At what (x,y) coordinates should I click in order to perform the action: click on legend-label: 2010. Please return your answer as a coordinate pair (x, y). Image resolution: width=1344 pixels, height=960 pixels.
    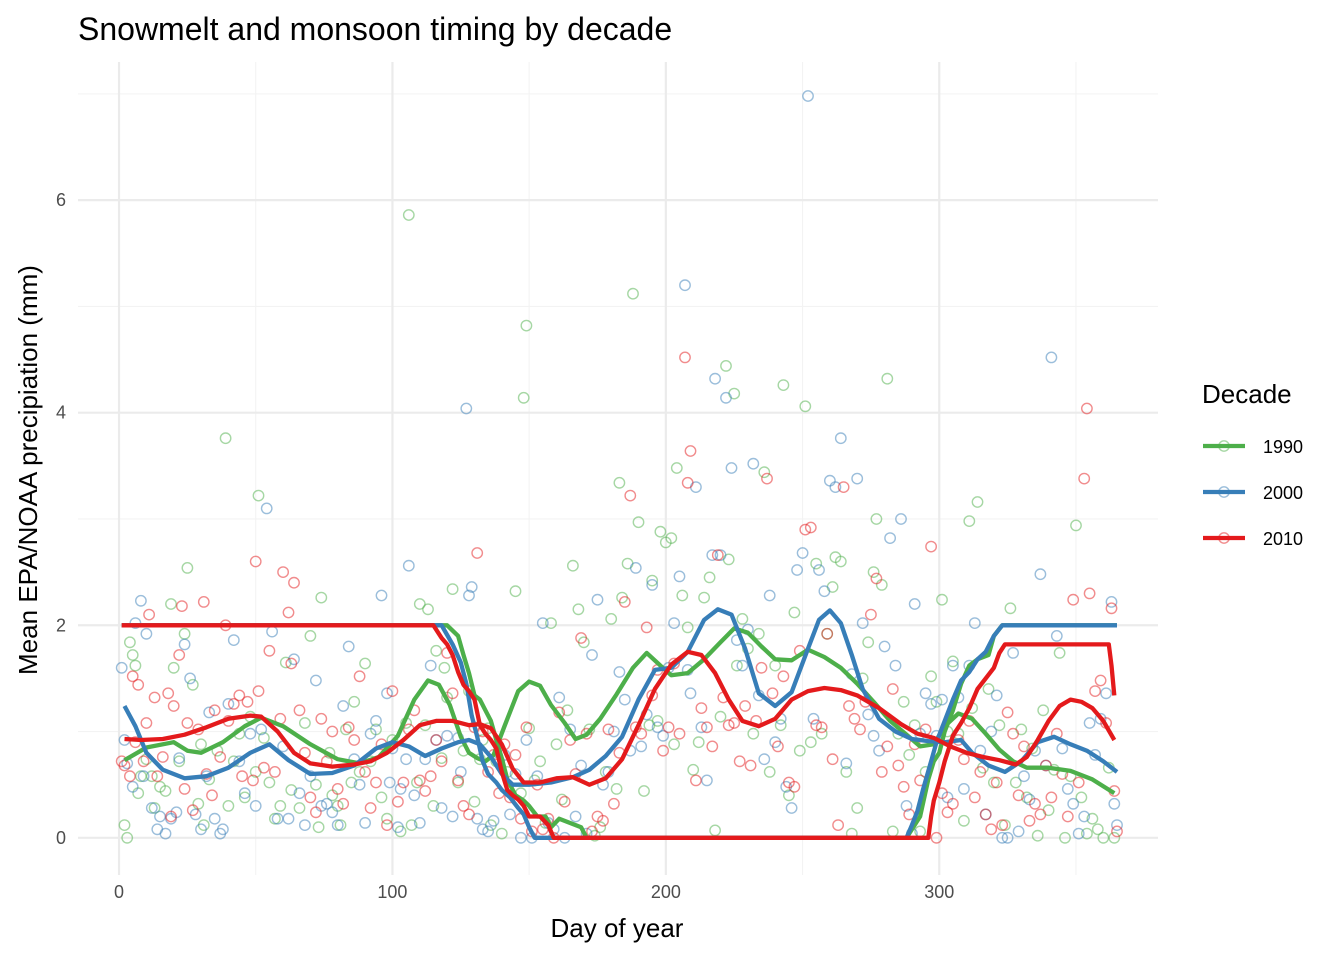
    Looking at the image, I should click on (1283, 539).